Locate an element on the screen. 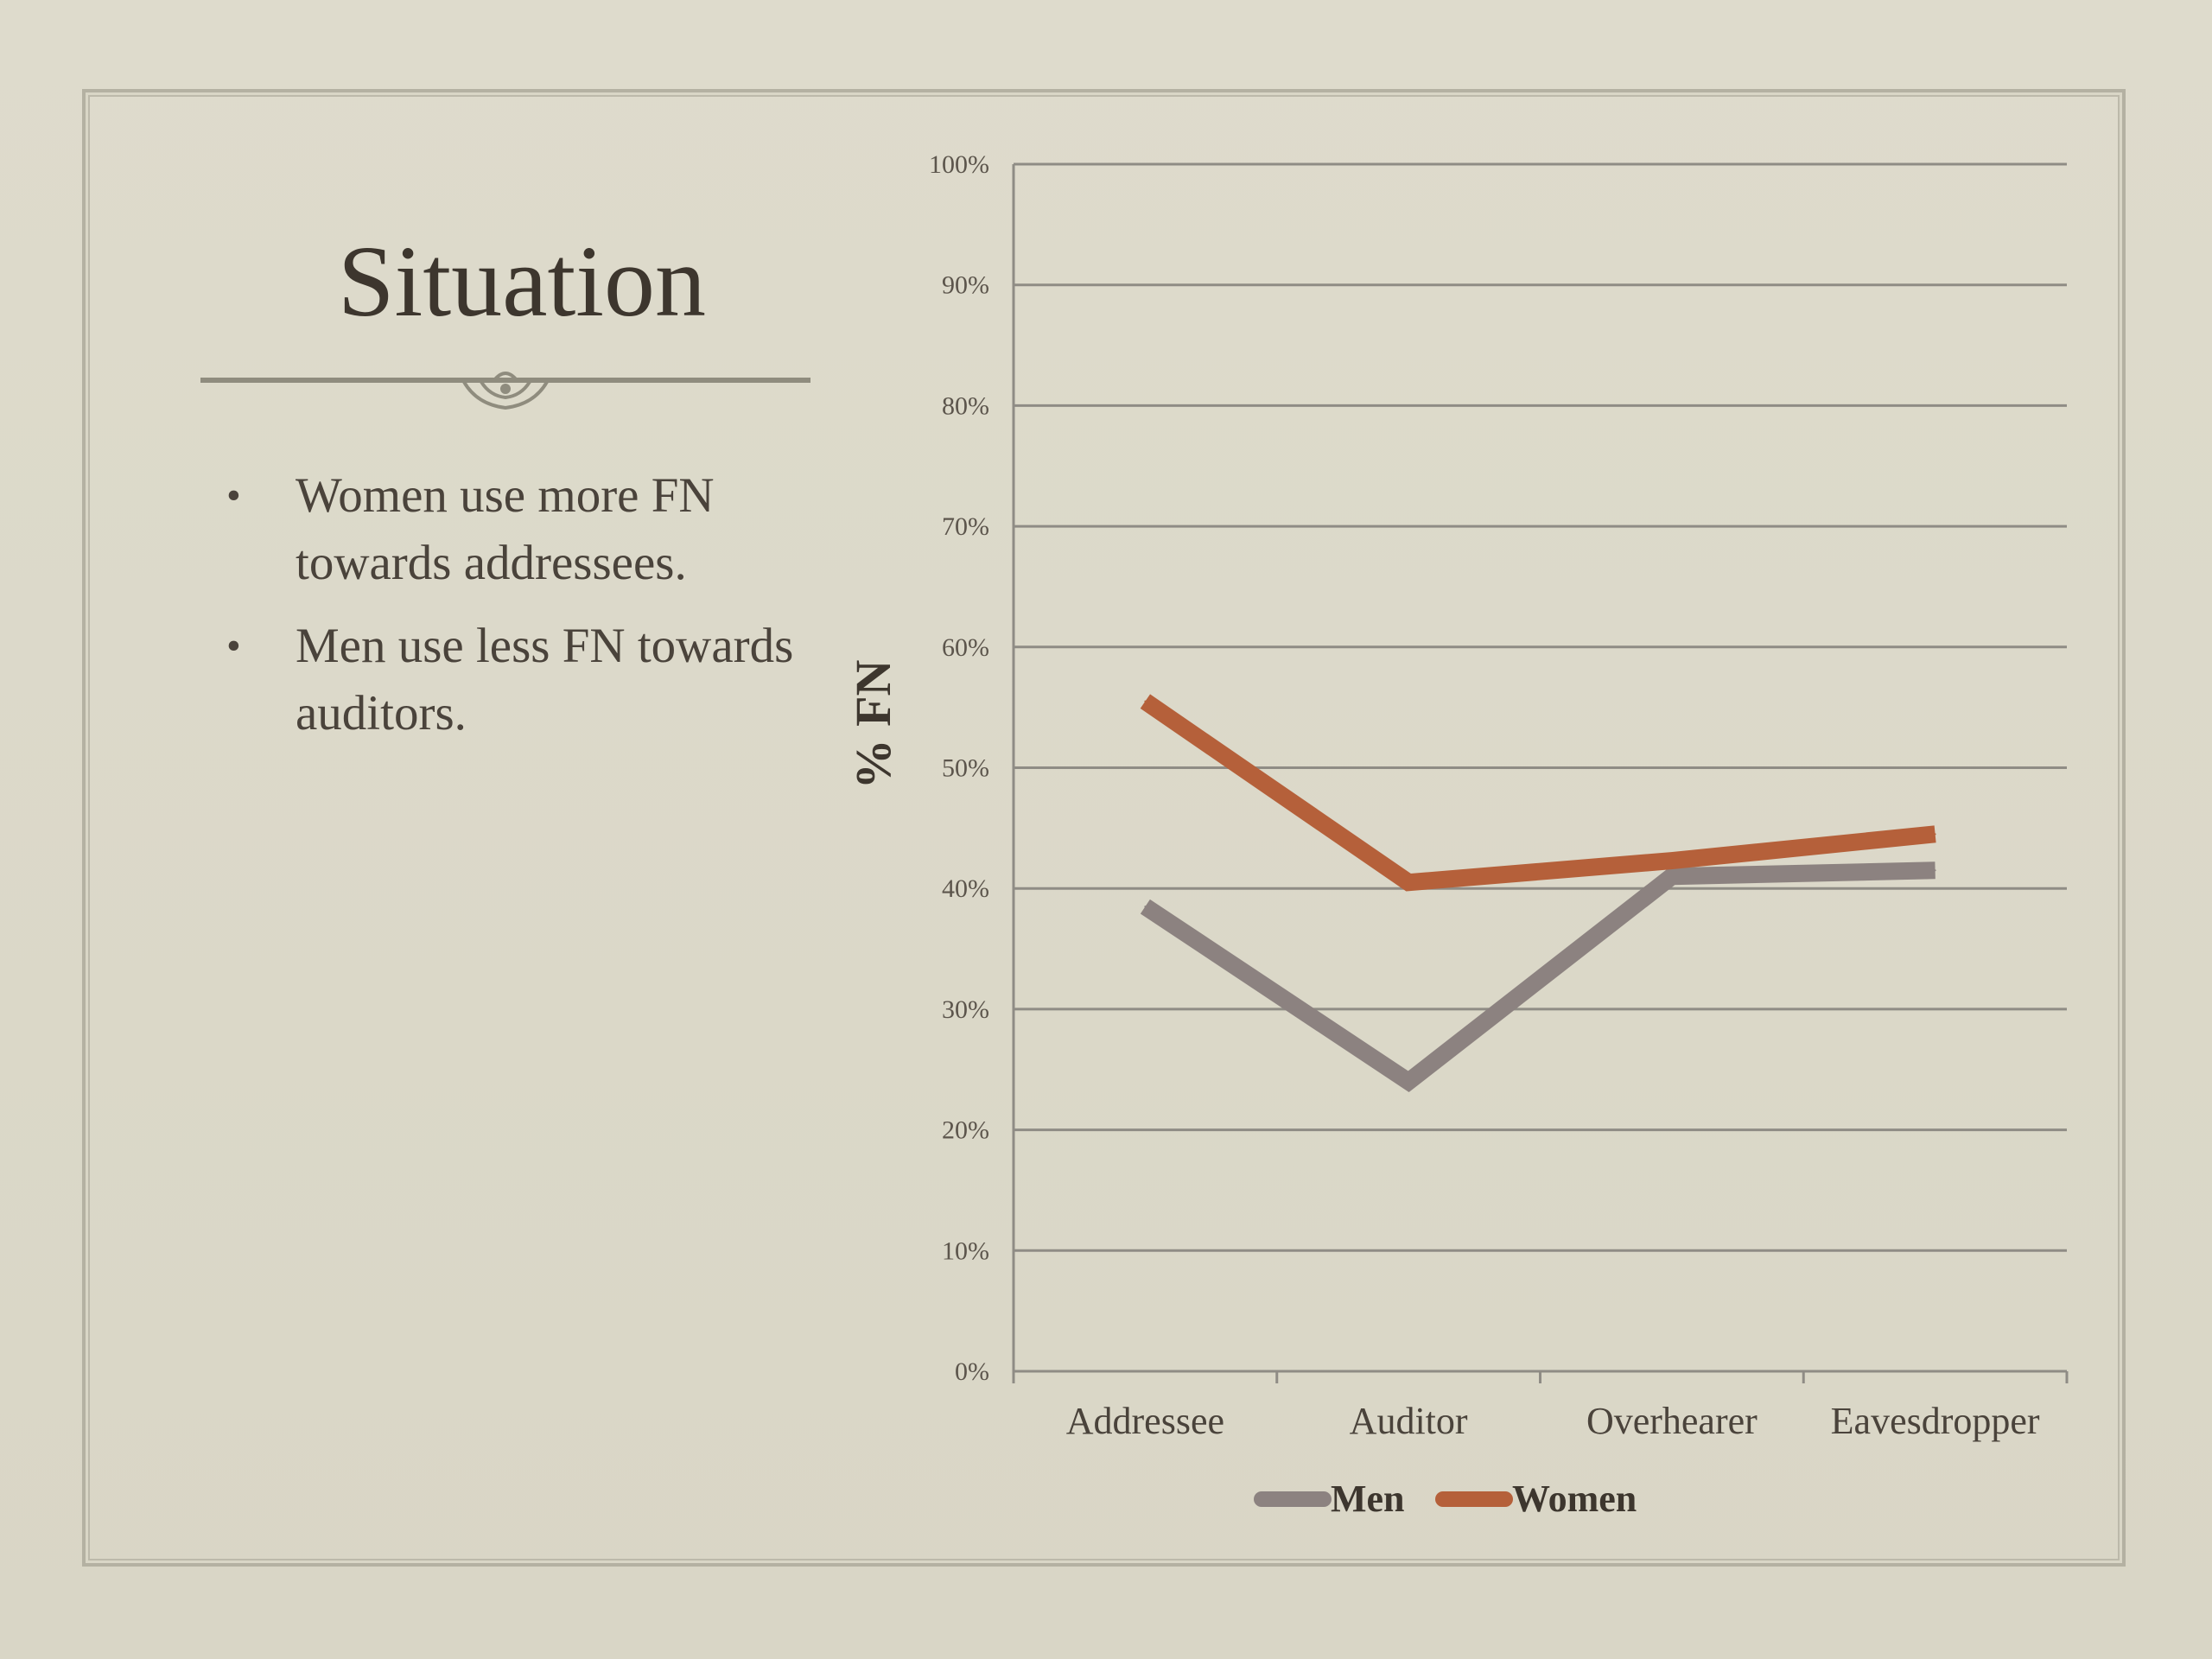 The height and width of the screenshot is (1659, 2212). y-axis-title: % FN is located at coordinates (873, 724).